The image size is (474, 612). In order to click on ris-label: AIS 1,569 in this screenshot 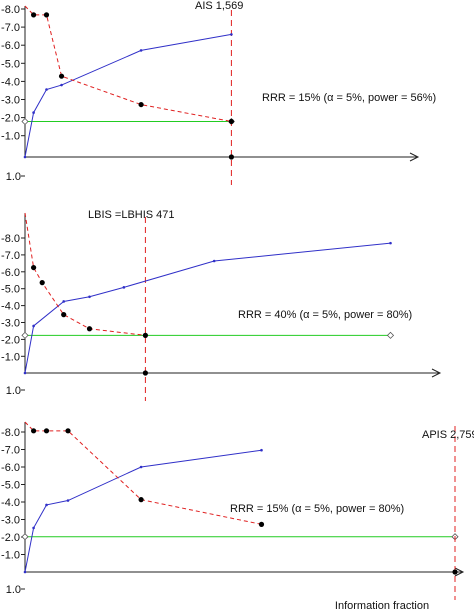, I will do `click(219, 6)`.